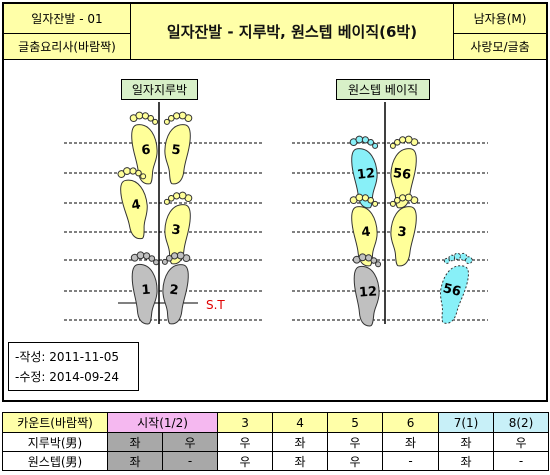 Image resolution: width=550 pixels, height=475 pixels. I want to click on count-start-label: 시작(1/2), so click(162, 422).